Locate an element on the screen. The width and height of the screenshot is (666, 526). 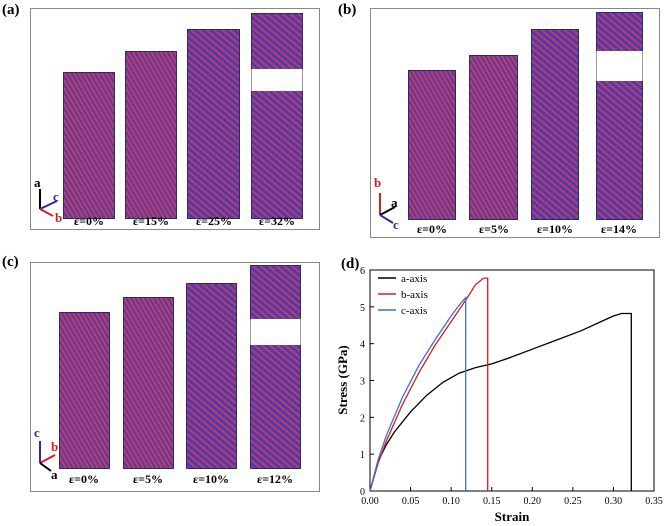
strain-label: ε=25% is located at coordinates (214, 221).